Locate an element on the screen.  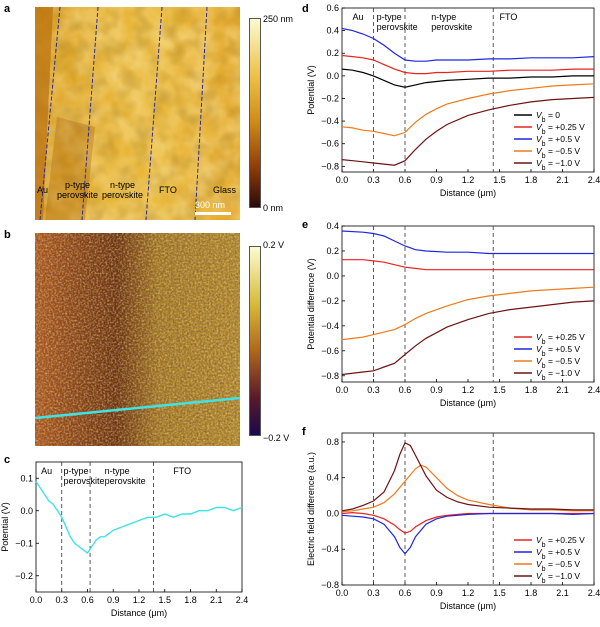
y-tick-label: 0.8 is located at coordinates (332, 442).